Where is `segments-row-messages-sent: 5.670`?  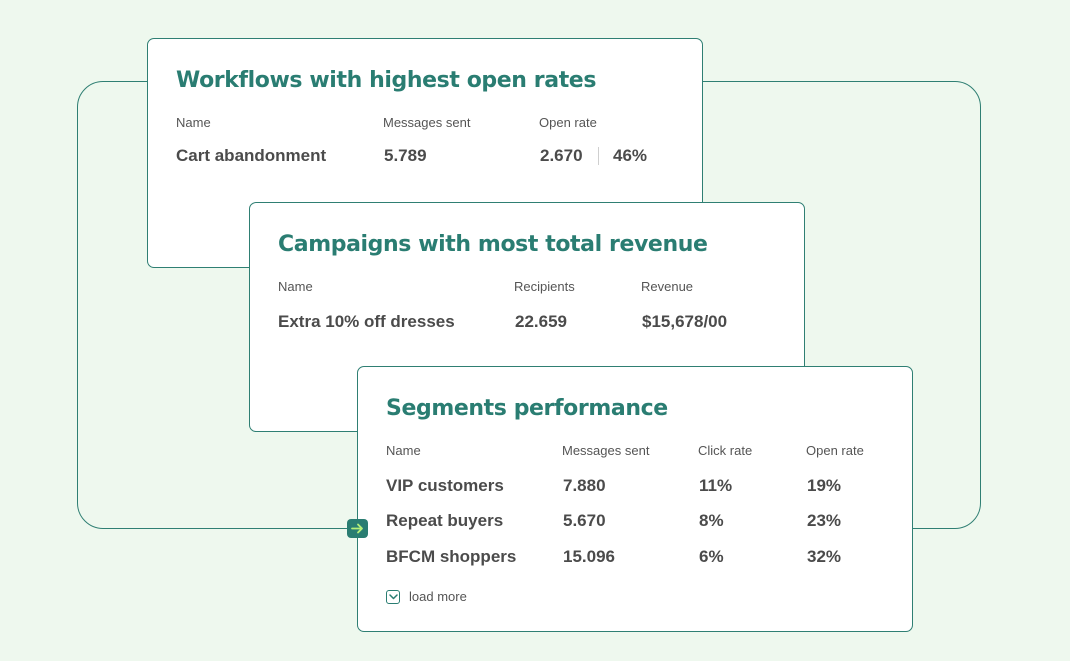 segments-row-messages-sent: 5.670 is located at coordinates (584, 520).